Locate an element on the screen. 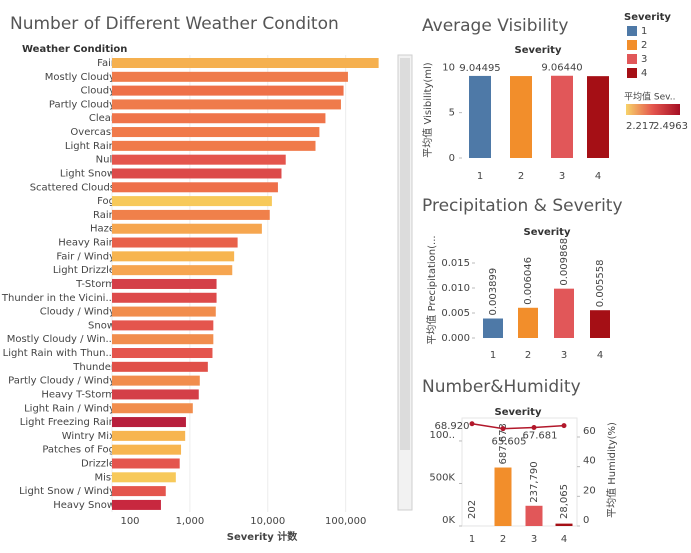  y-tick-label: Overcast is located at coordinates (92, 132).